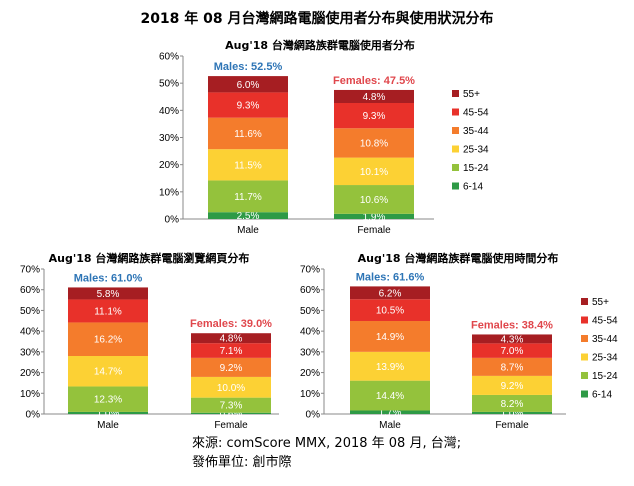 This screenshot has width=634, height=486. What do you see at coordinates (512, 325) in the screenshot?
I see `total-label: Females: 38.4%` at bounding box center [512, 325].